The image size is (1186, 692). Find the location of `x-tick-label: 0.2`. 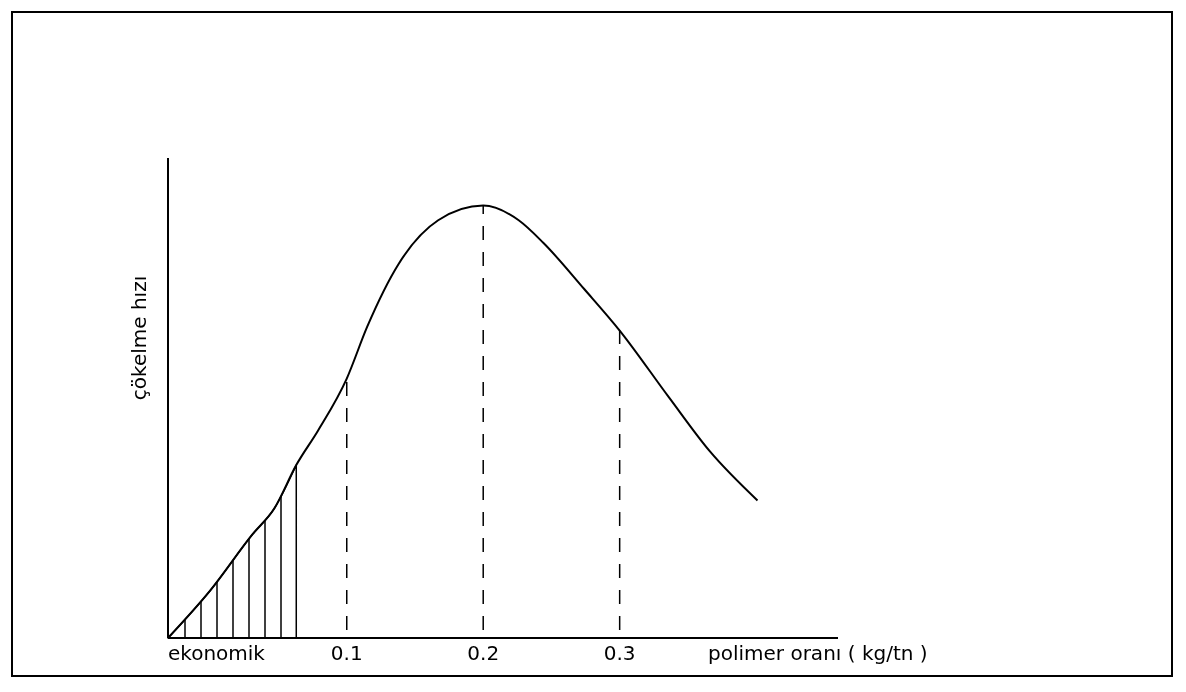

x-tick-label: 0.2 is located at coordinates (483, 653).